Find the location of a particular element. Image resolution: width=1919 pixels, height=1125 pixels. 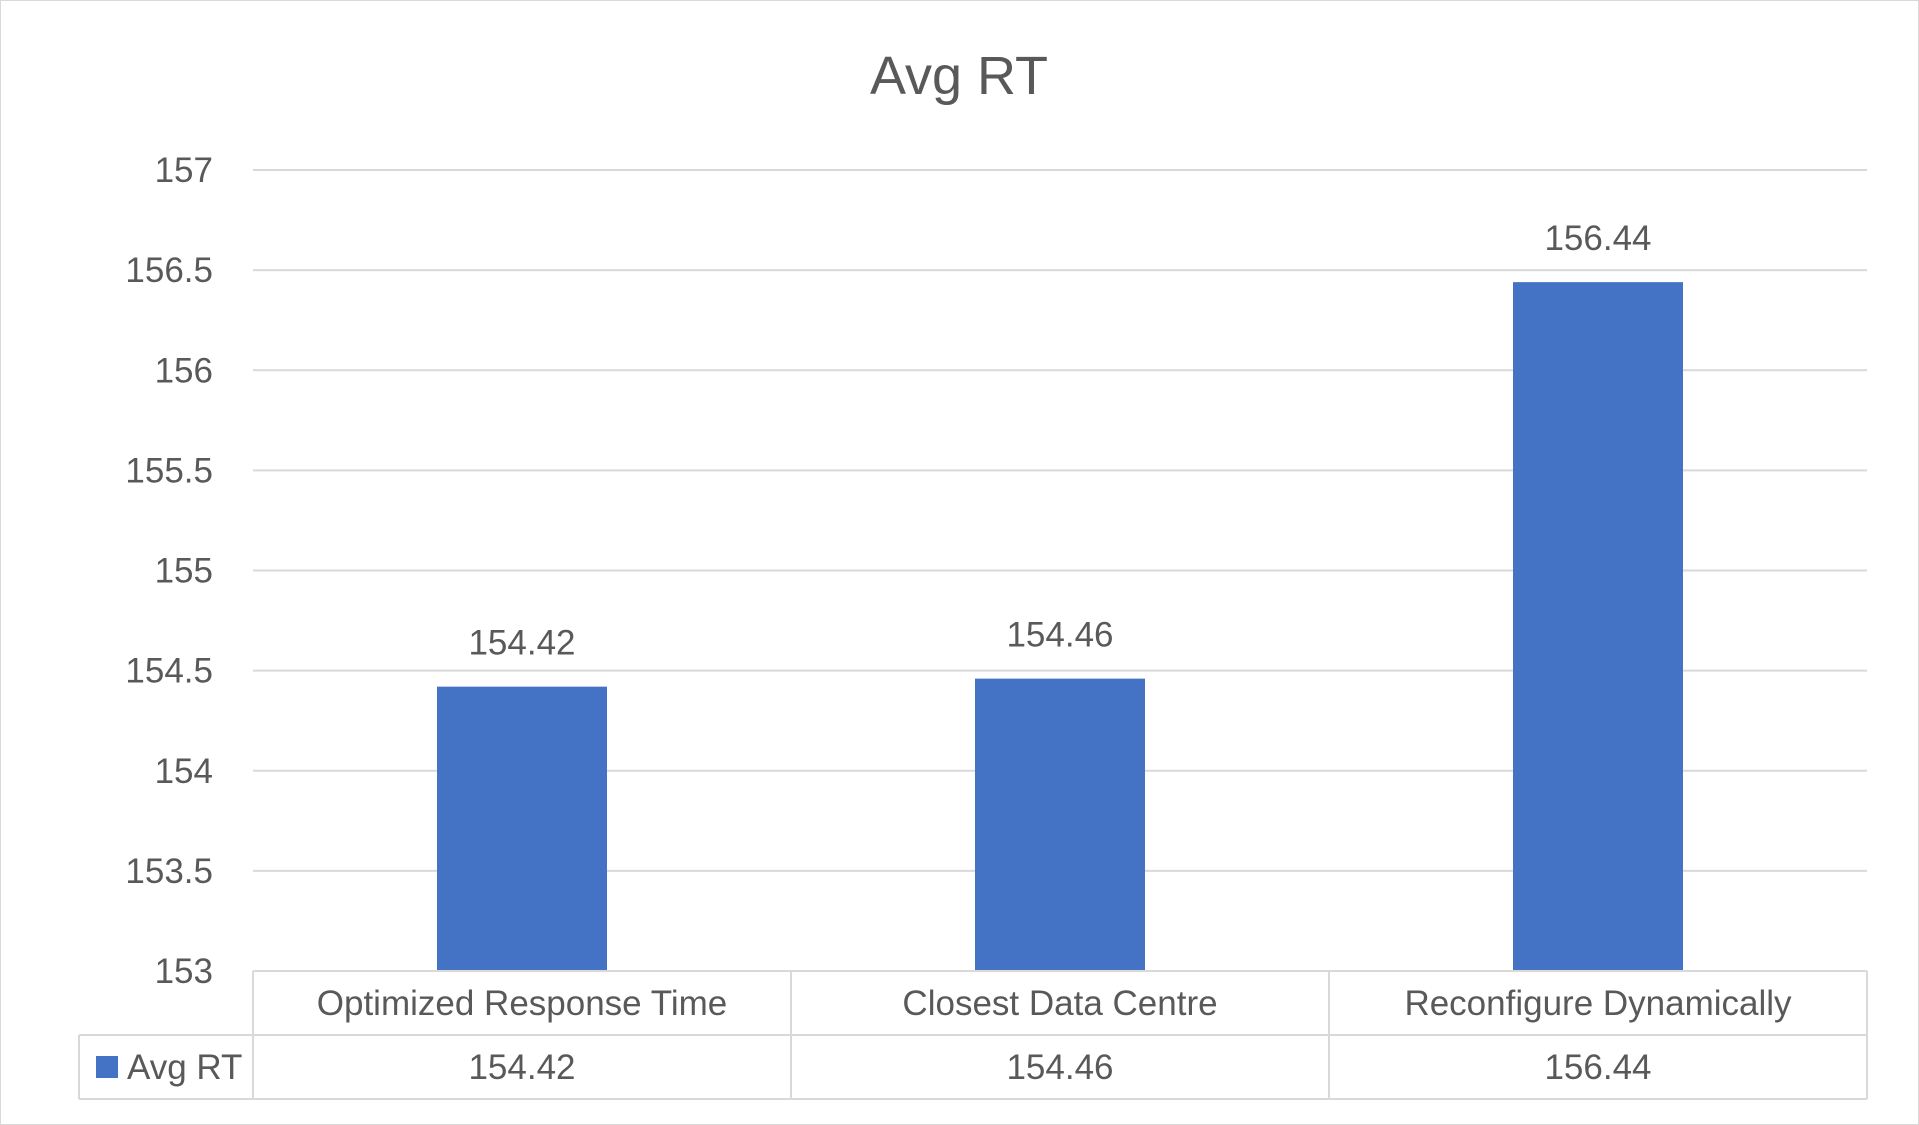

y-tick-label: 155 is located at coordinates (184, 571).